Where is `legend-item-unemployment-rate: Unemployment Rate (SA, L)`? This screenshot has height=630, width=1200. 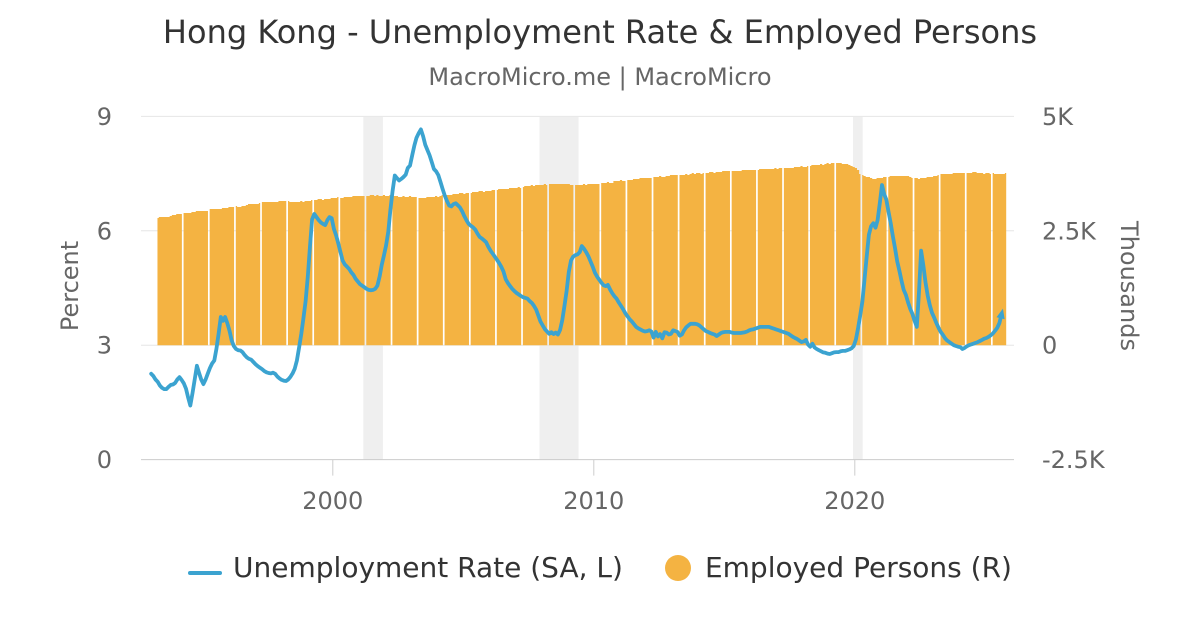
legend-item-unemployment-rate: Unemployment Rate (SA, L) is located at coordinates (405, 567).